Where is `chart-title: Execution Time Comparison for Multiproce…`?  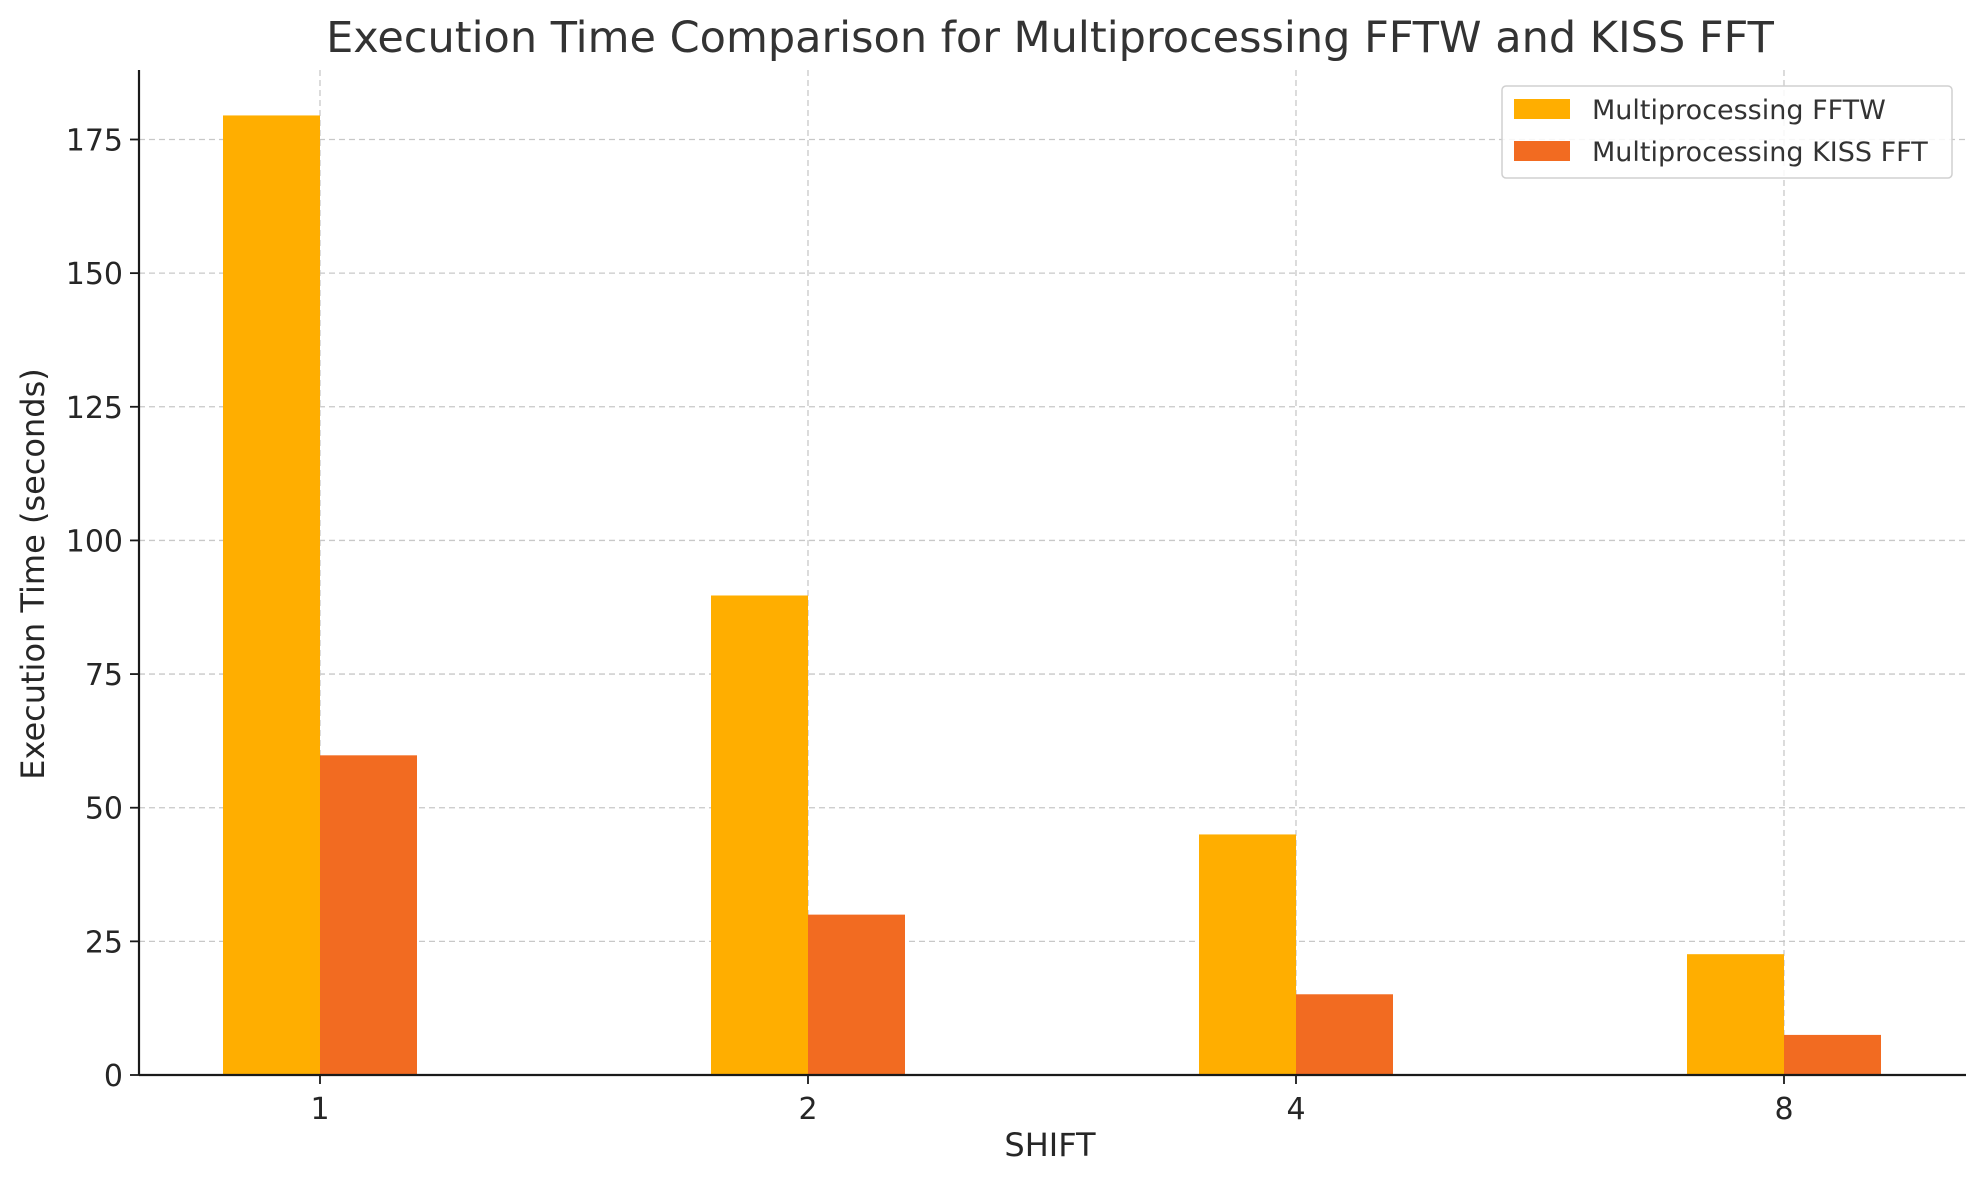 chart-title: Execution Time Comparison for Multiproce… is located at coordinates (1050, 38).